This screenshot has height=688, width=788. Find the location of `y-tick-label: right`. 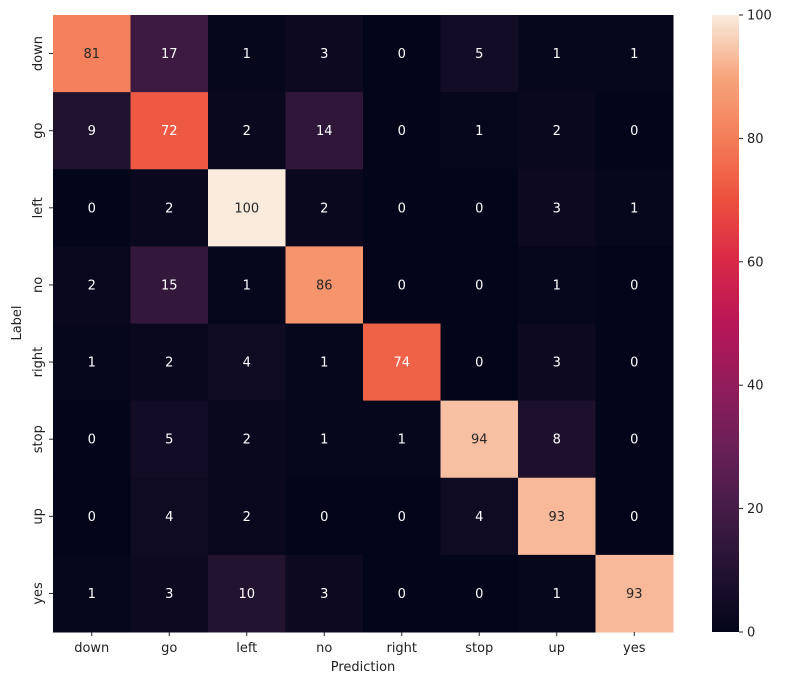

y-tick-label: right is located at coordinates (38, 362).